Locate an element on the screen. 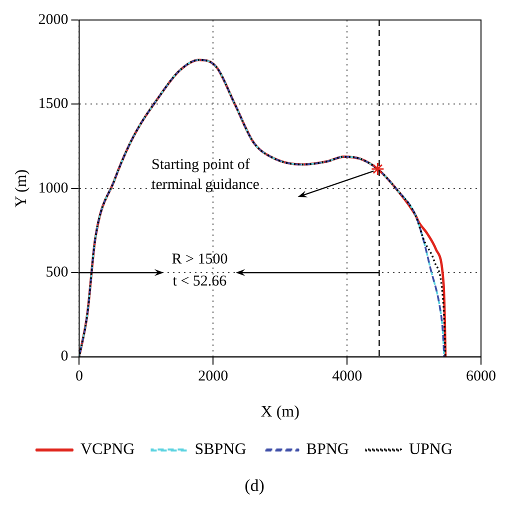 The width and height of the screenshot is (509, 513). y-tick-label: 2000 is located at coordinates (53, 20).